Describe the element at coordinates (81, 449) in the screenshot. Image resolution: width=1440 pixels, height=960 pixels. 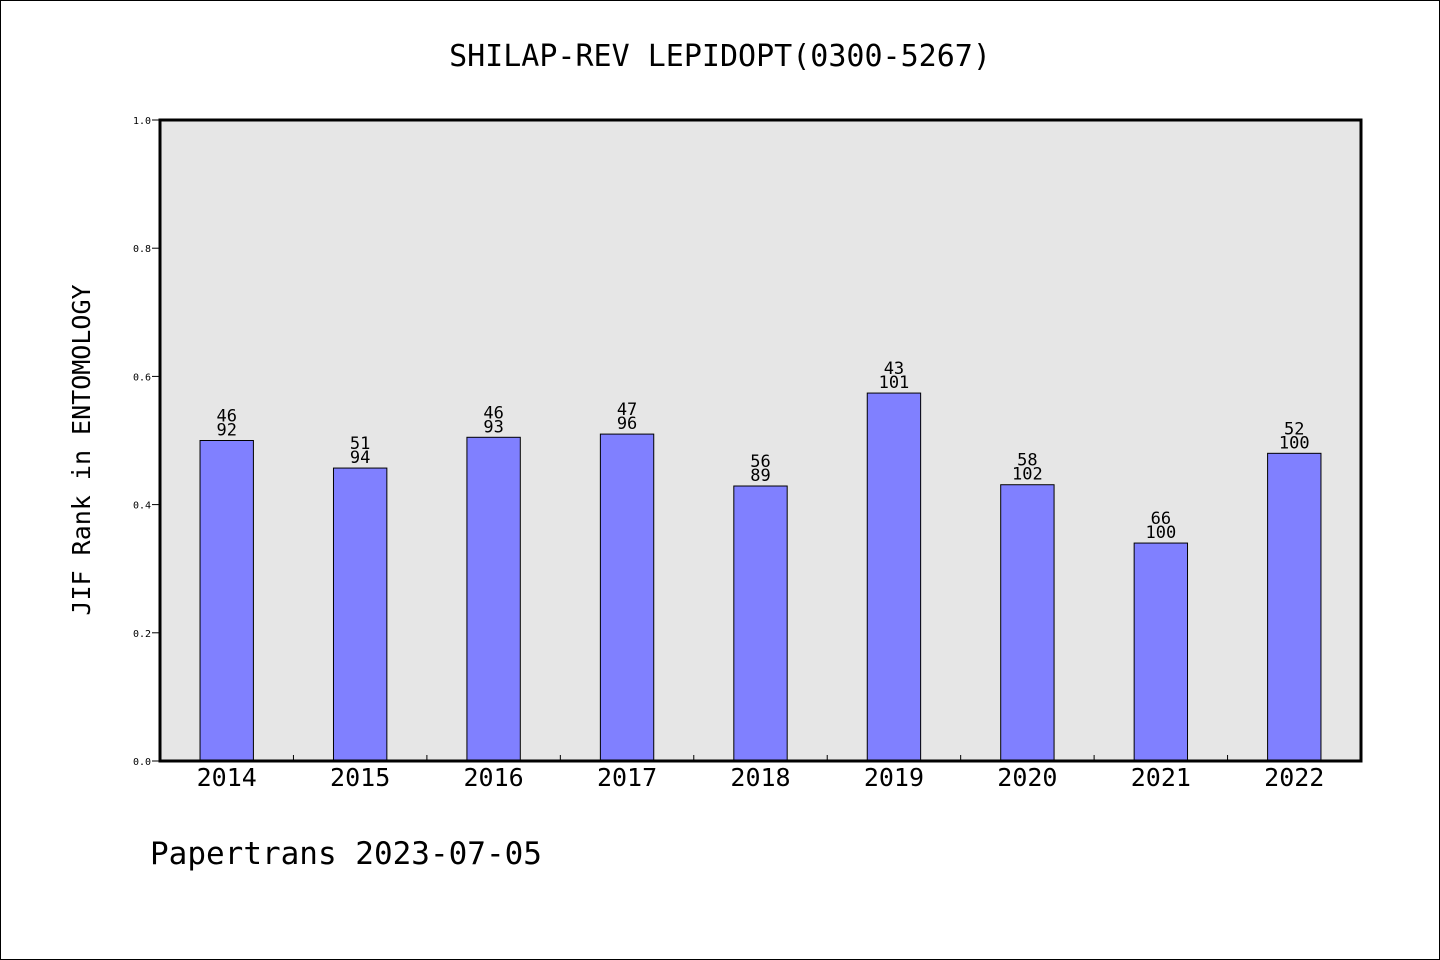
I see `y-axis-label: JIF Rank in ENTOMOLOGY` at that location.